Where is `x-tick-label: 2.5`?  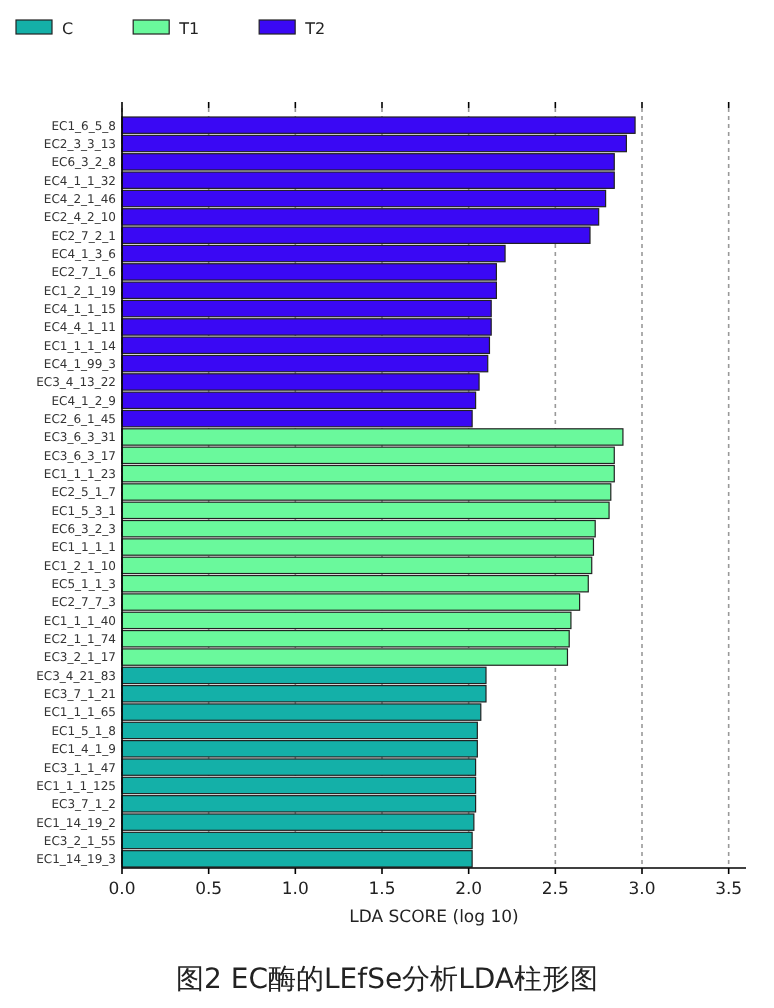
x-tick-label: 2.5 is located at coordinates (555, 890).